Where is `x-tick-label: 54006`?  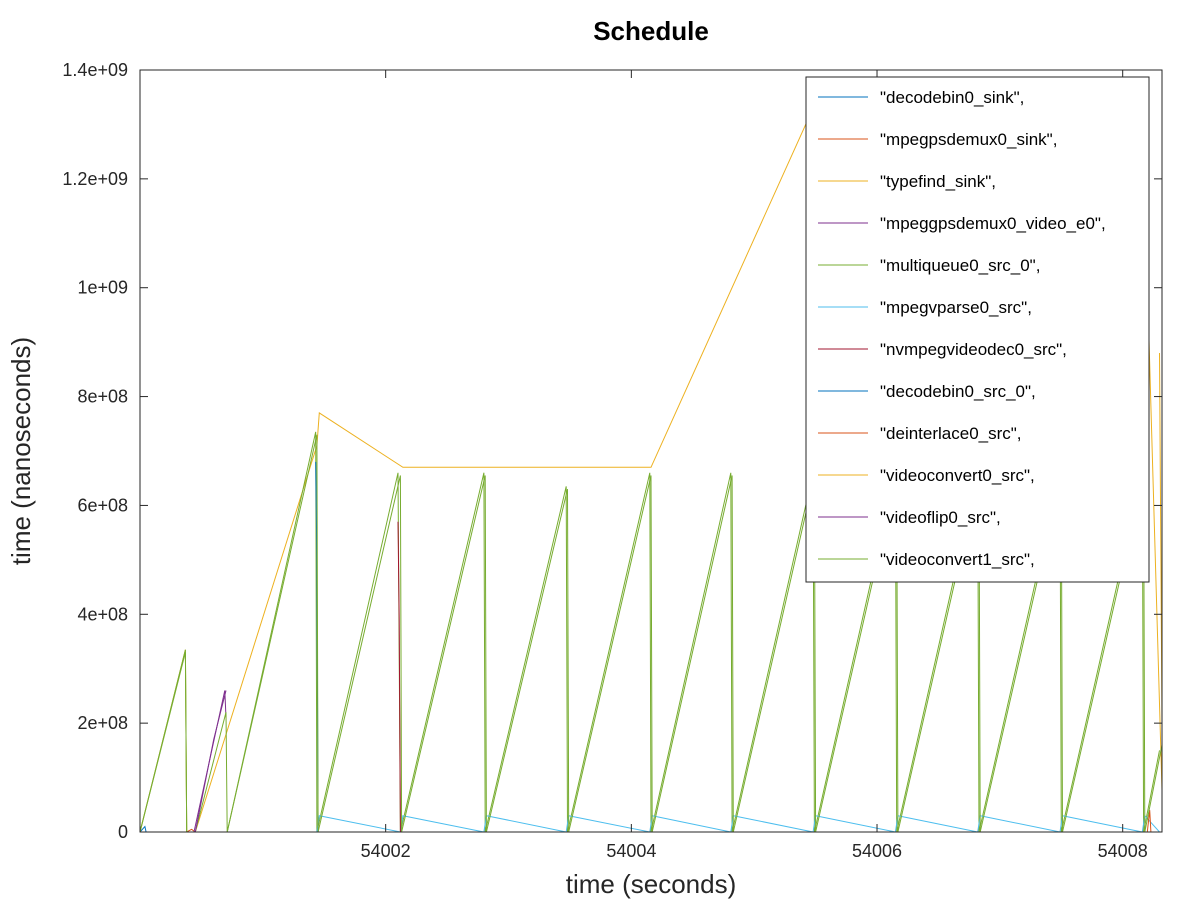 x-tick-label: 54006 is located at coordinates (877, 851).